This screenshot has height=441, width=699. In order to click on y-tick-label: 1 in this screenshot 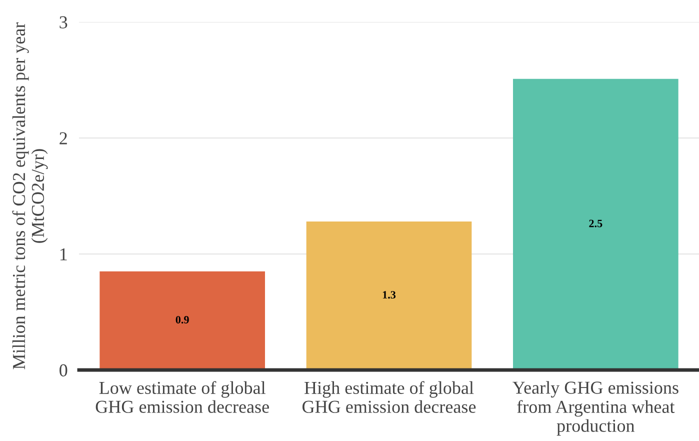, I will do `click(63, 254)`.